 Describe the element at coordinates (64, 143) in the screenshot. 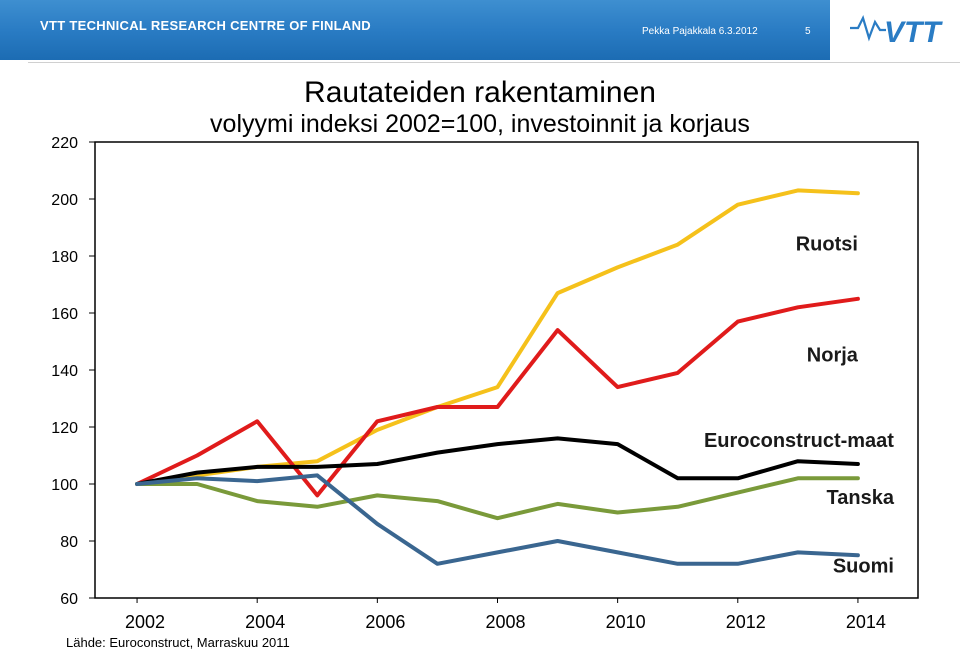

I see `y-tick-label: 220` at that location.